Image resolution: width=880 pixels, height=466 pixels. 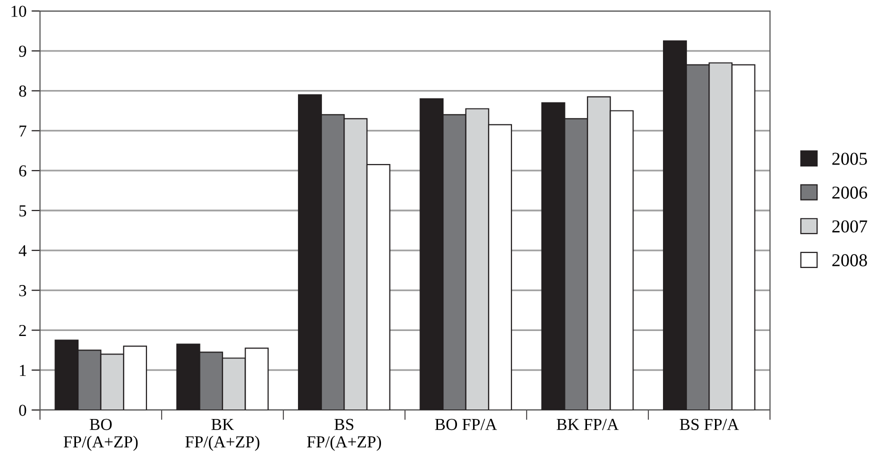 I want to click on legend-label: 2006, so click(x=850, y=192).